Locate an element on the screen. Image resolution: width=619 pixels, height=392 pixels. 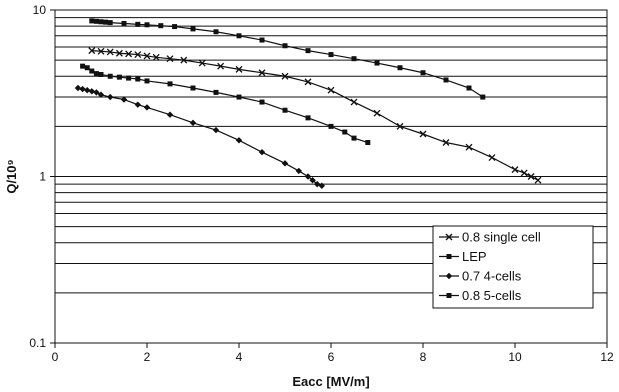
legend-label: 0.7 4-cells is located at coordinates (492, 276).